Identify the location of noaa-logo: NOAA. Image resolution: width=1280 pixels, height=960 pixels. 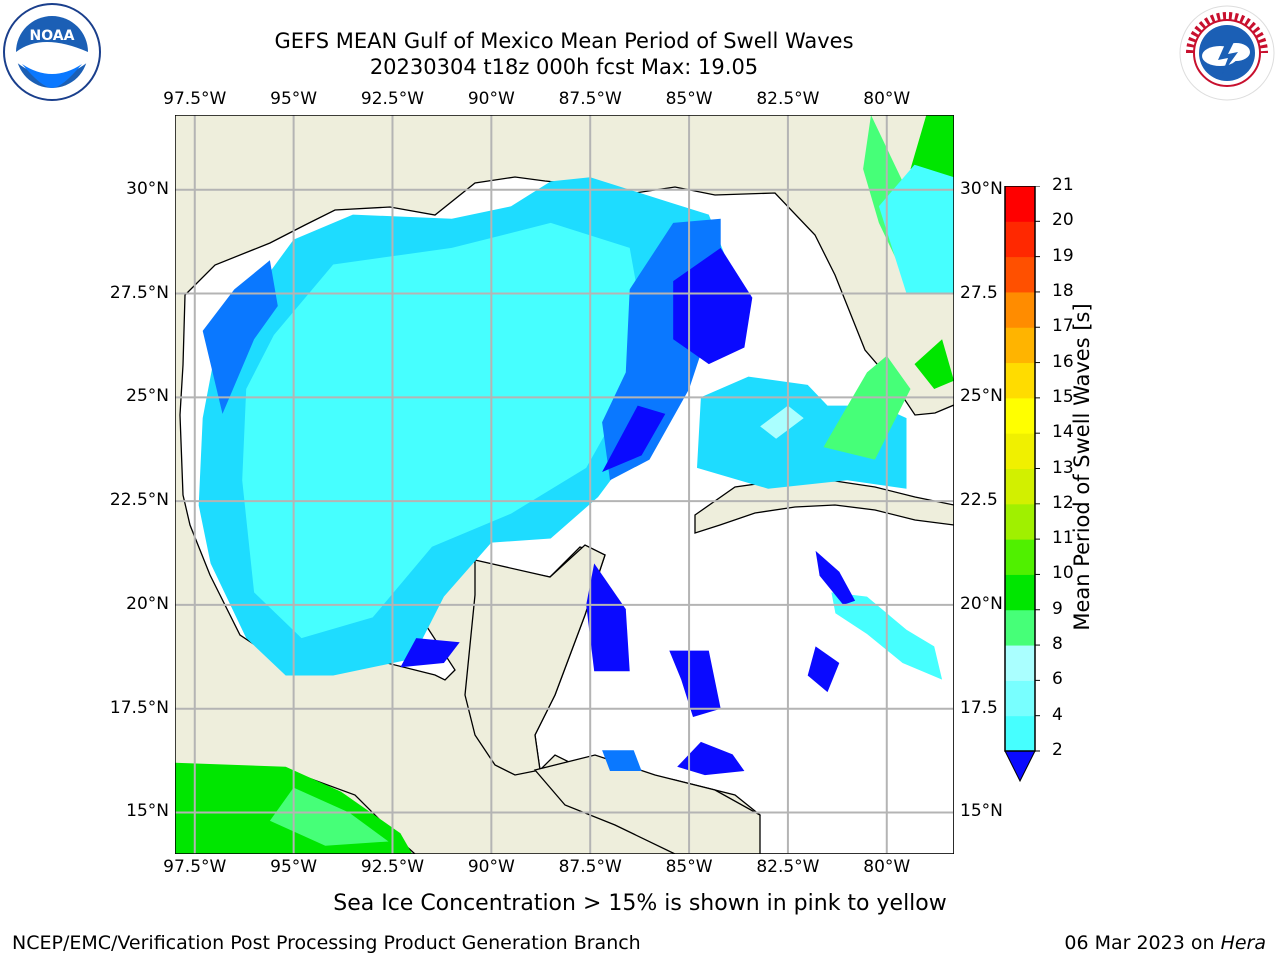
(52, 52).